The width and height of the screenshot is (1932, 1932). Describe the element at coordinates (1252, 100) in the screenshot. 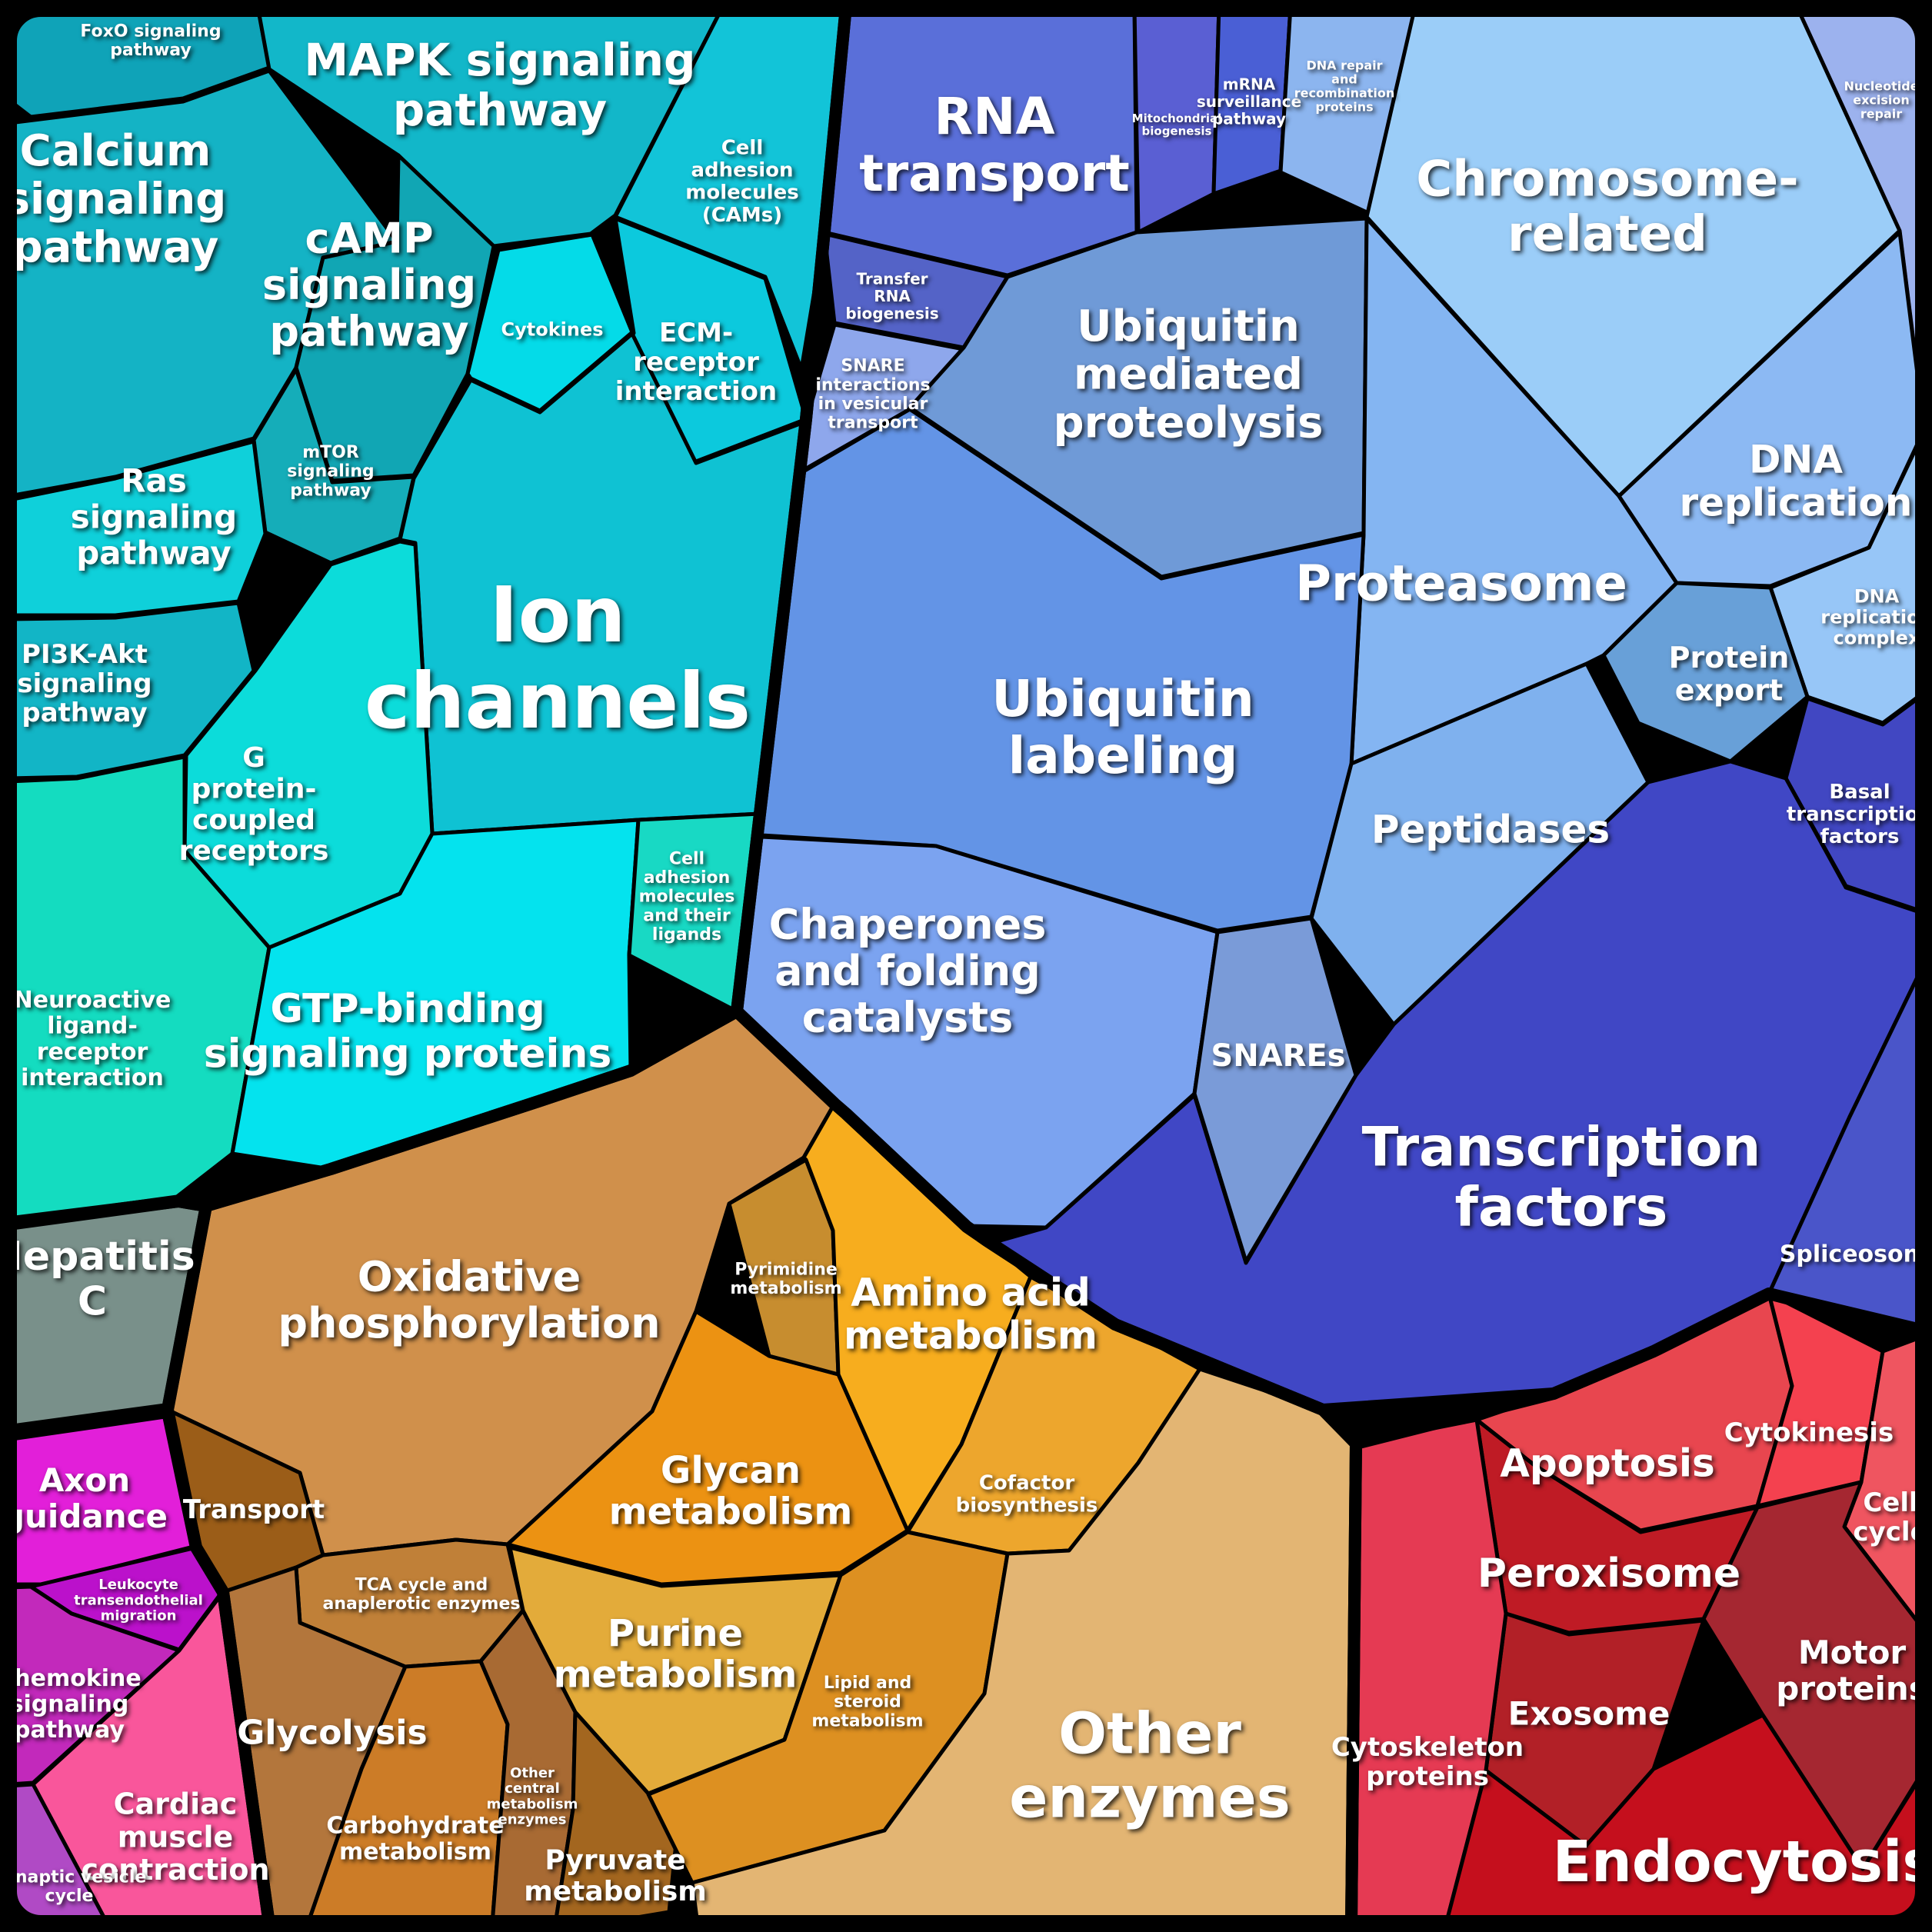

I see `cell-mrna` at that location.